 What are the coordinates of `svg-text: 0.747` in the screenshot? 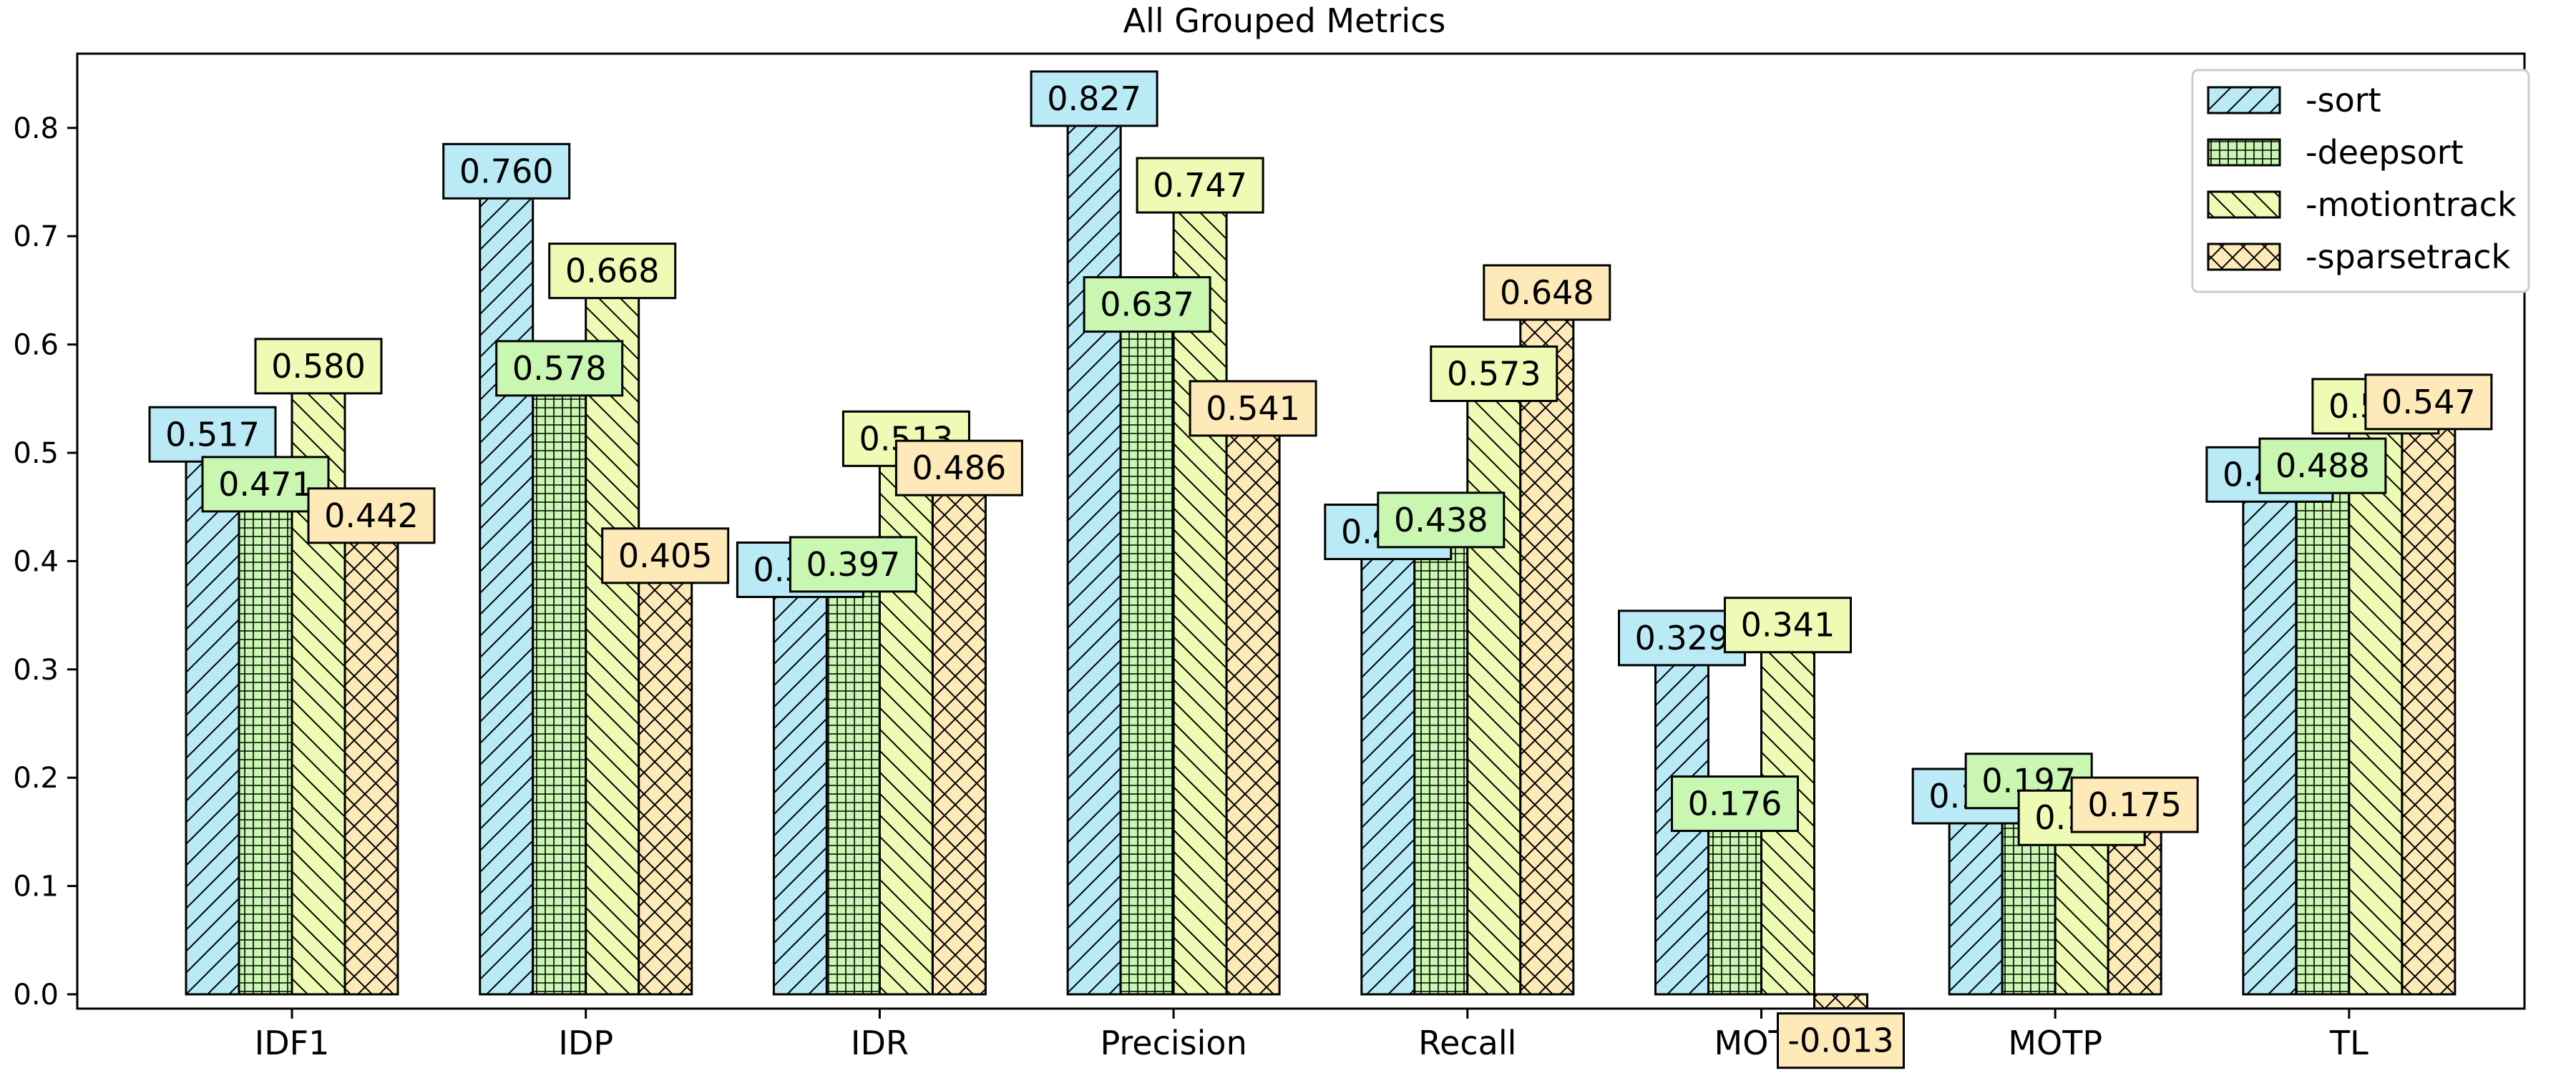 It's located at (1200, 185).